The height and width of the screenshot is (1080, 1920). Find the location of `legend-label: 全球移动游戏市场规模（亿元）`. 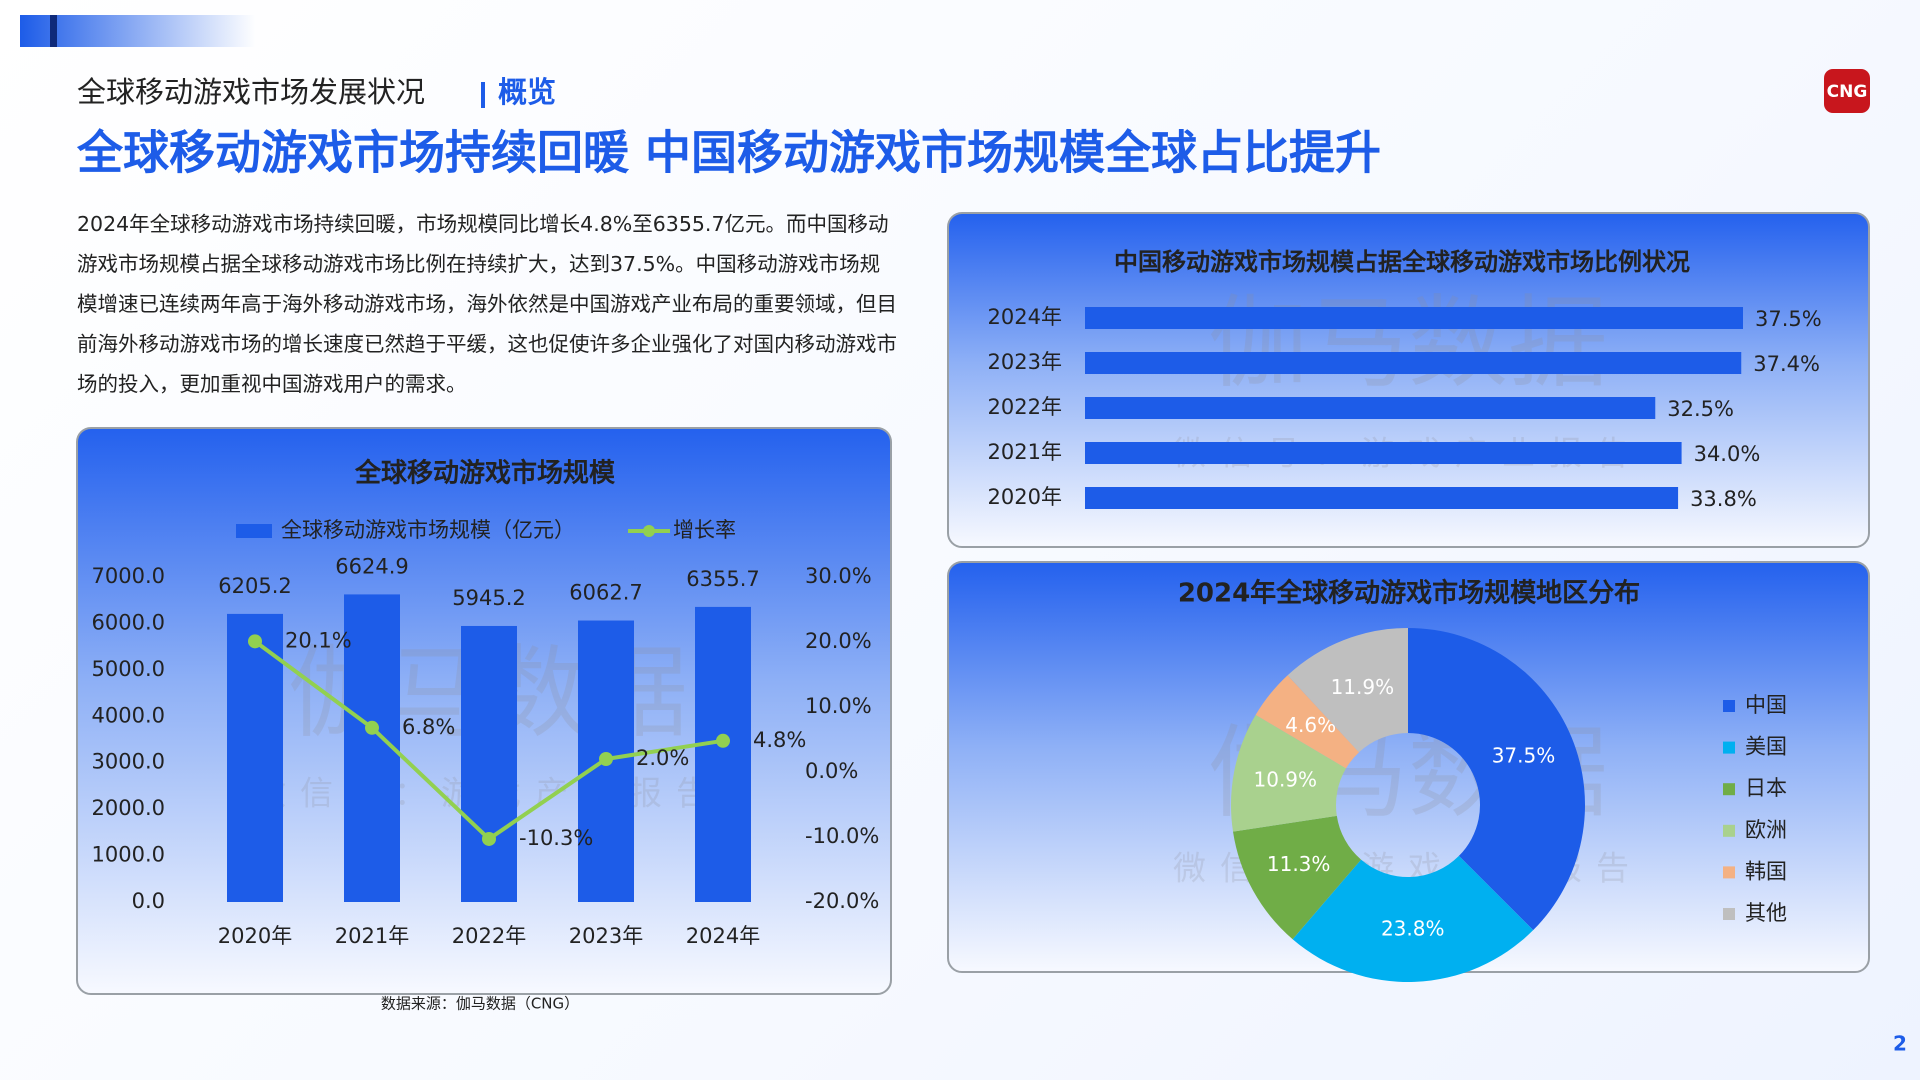

legend-label: 全球移动游戏市场规模（亿元） is located at coordinates (428, 530).